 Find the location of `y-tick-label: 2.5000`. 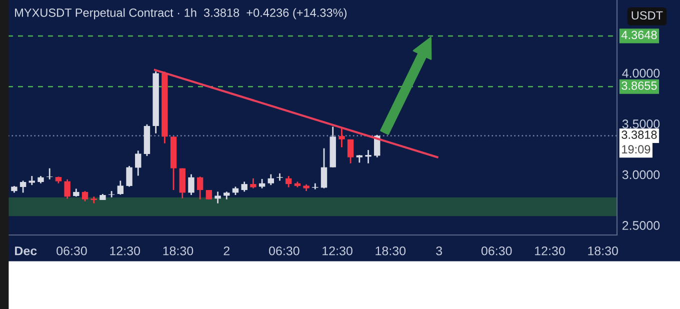

y-tick-label: 2.5000 is located at coordinates (641, 225).